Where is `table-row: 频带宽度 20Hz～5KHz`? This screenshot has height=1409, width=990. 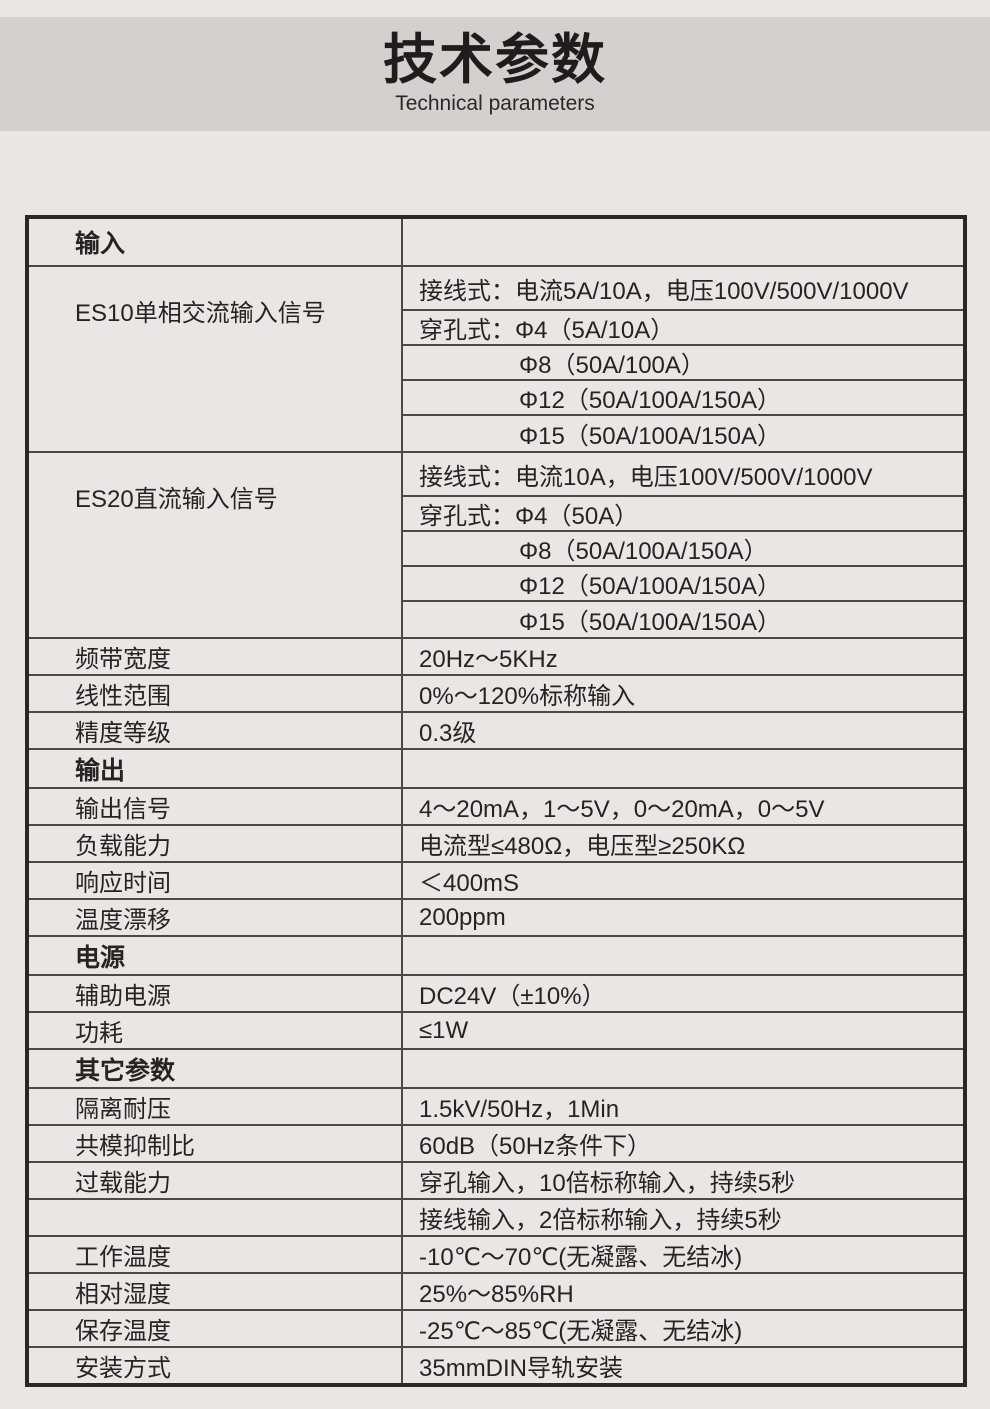 table-row: 频带宽度 20Hz～5KHz is located at coordinates (496, 657).